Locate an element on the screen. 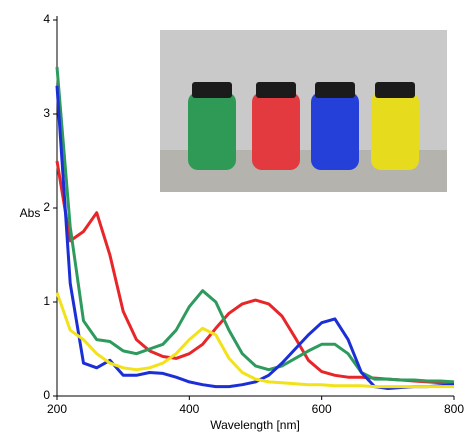  y-tick-label: 2 is located at coordinates (46, 207).